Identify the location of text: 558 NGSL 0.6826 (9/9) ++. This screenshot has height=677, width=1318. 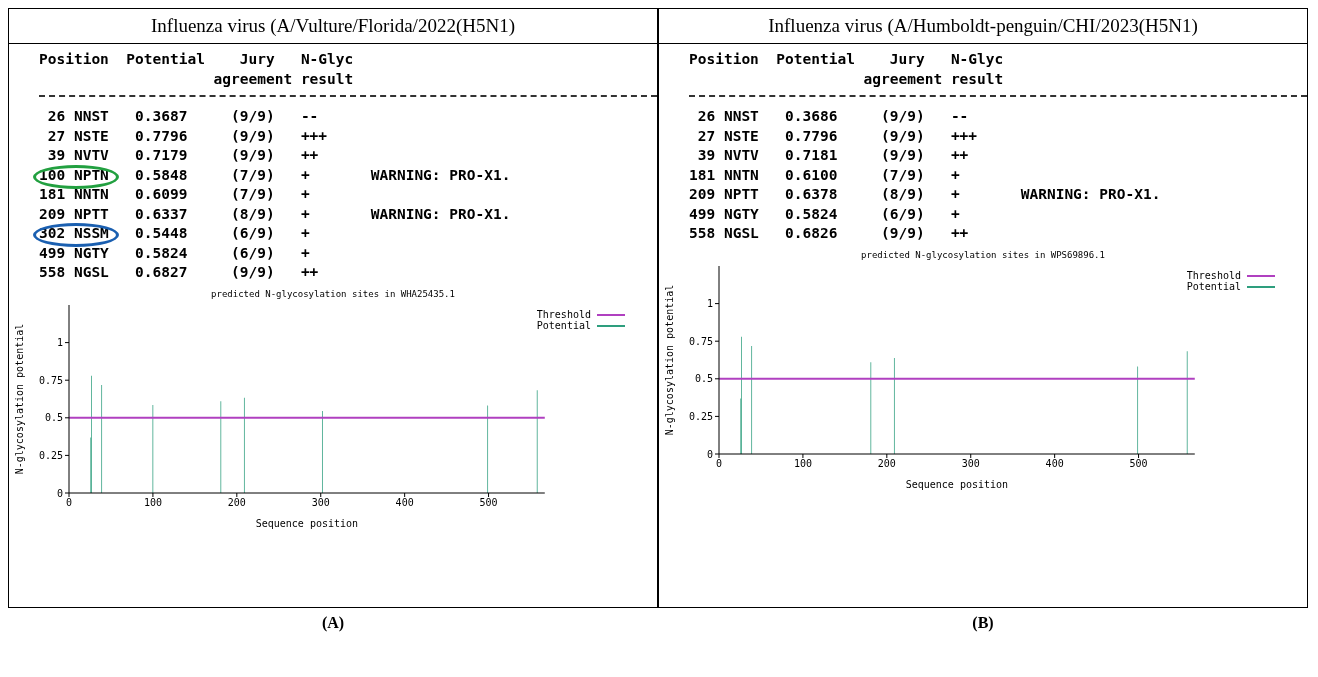
(829, 233).